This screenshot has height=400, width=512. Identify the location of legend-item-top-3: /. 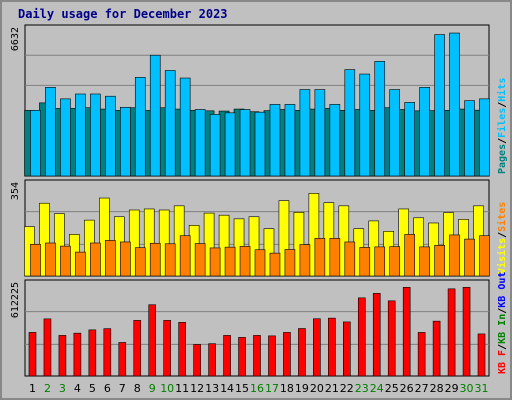
(502, 105).